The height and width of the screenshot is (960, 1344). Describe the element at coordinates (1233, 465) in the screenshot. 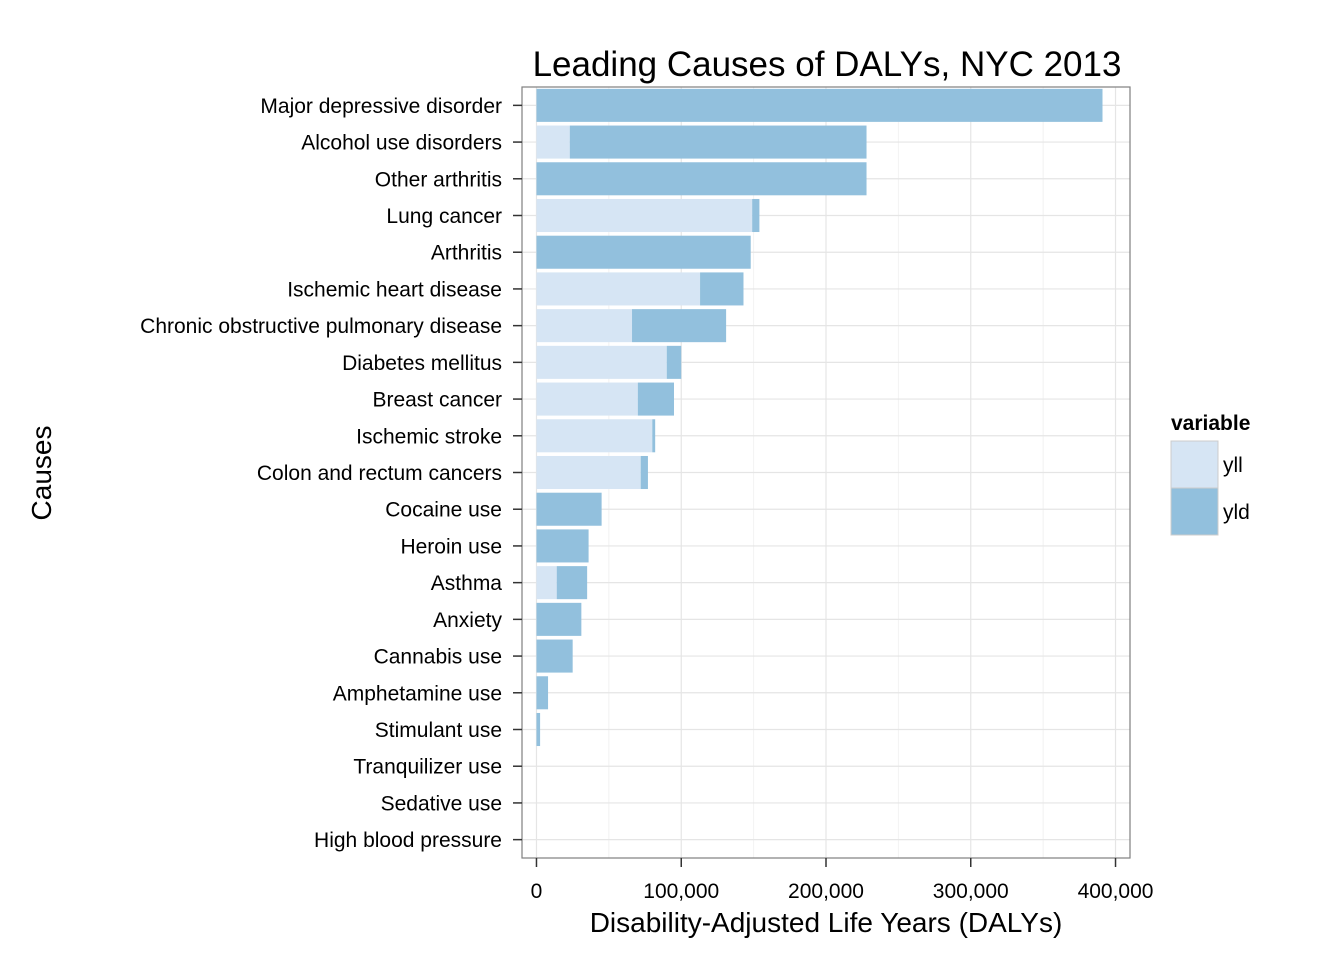

I see `legend-label-yll: yll` at that location.